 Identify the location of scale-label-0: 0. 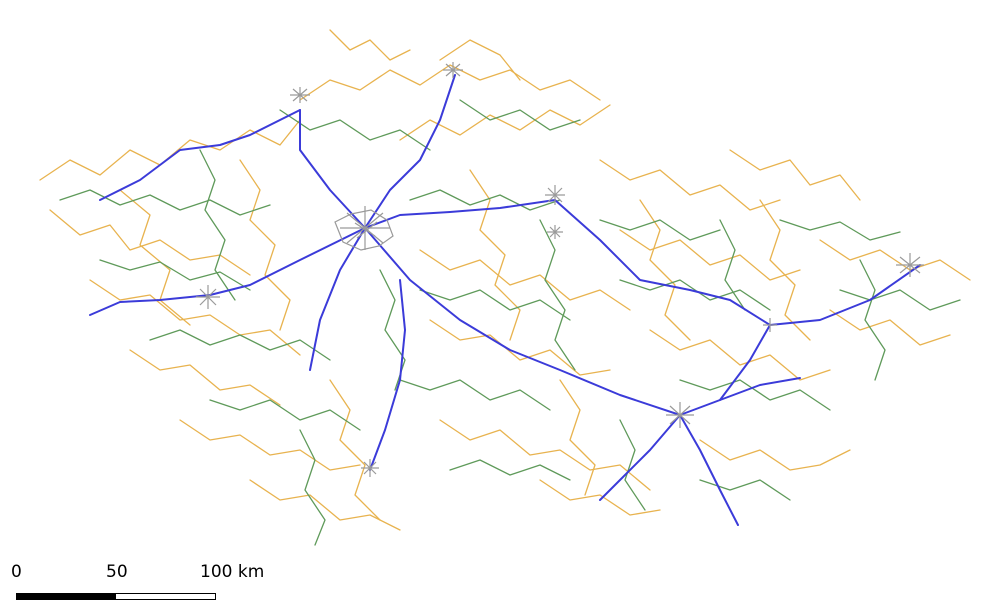
(16, 572).